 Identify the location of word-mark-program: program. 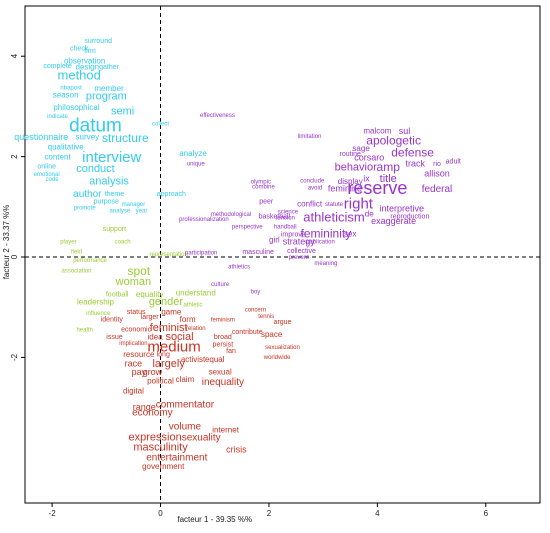
(106, 96).